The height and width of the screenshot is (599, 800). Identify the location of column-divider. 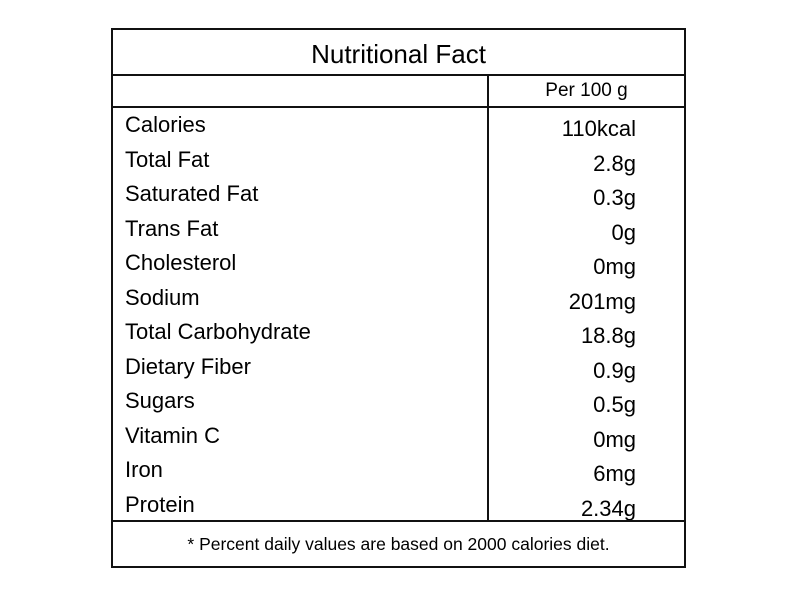
(488, 297).